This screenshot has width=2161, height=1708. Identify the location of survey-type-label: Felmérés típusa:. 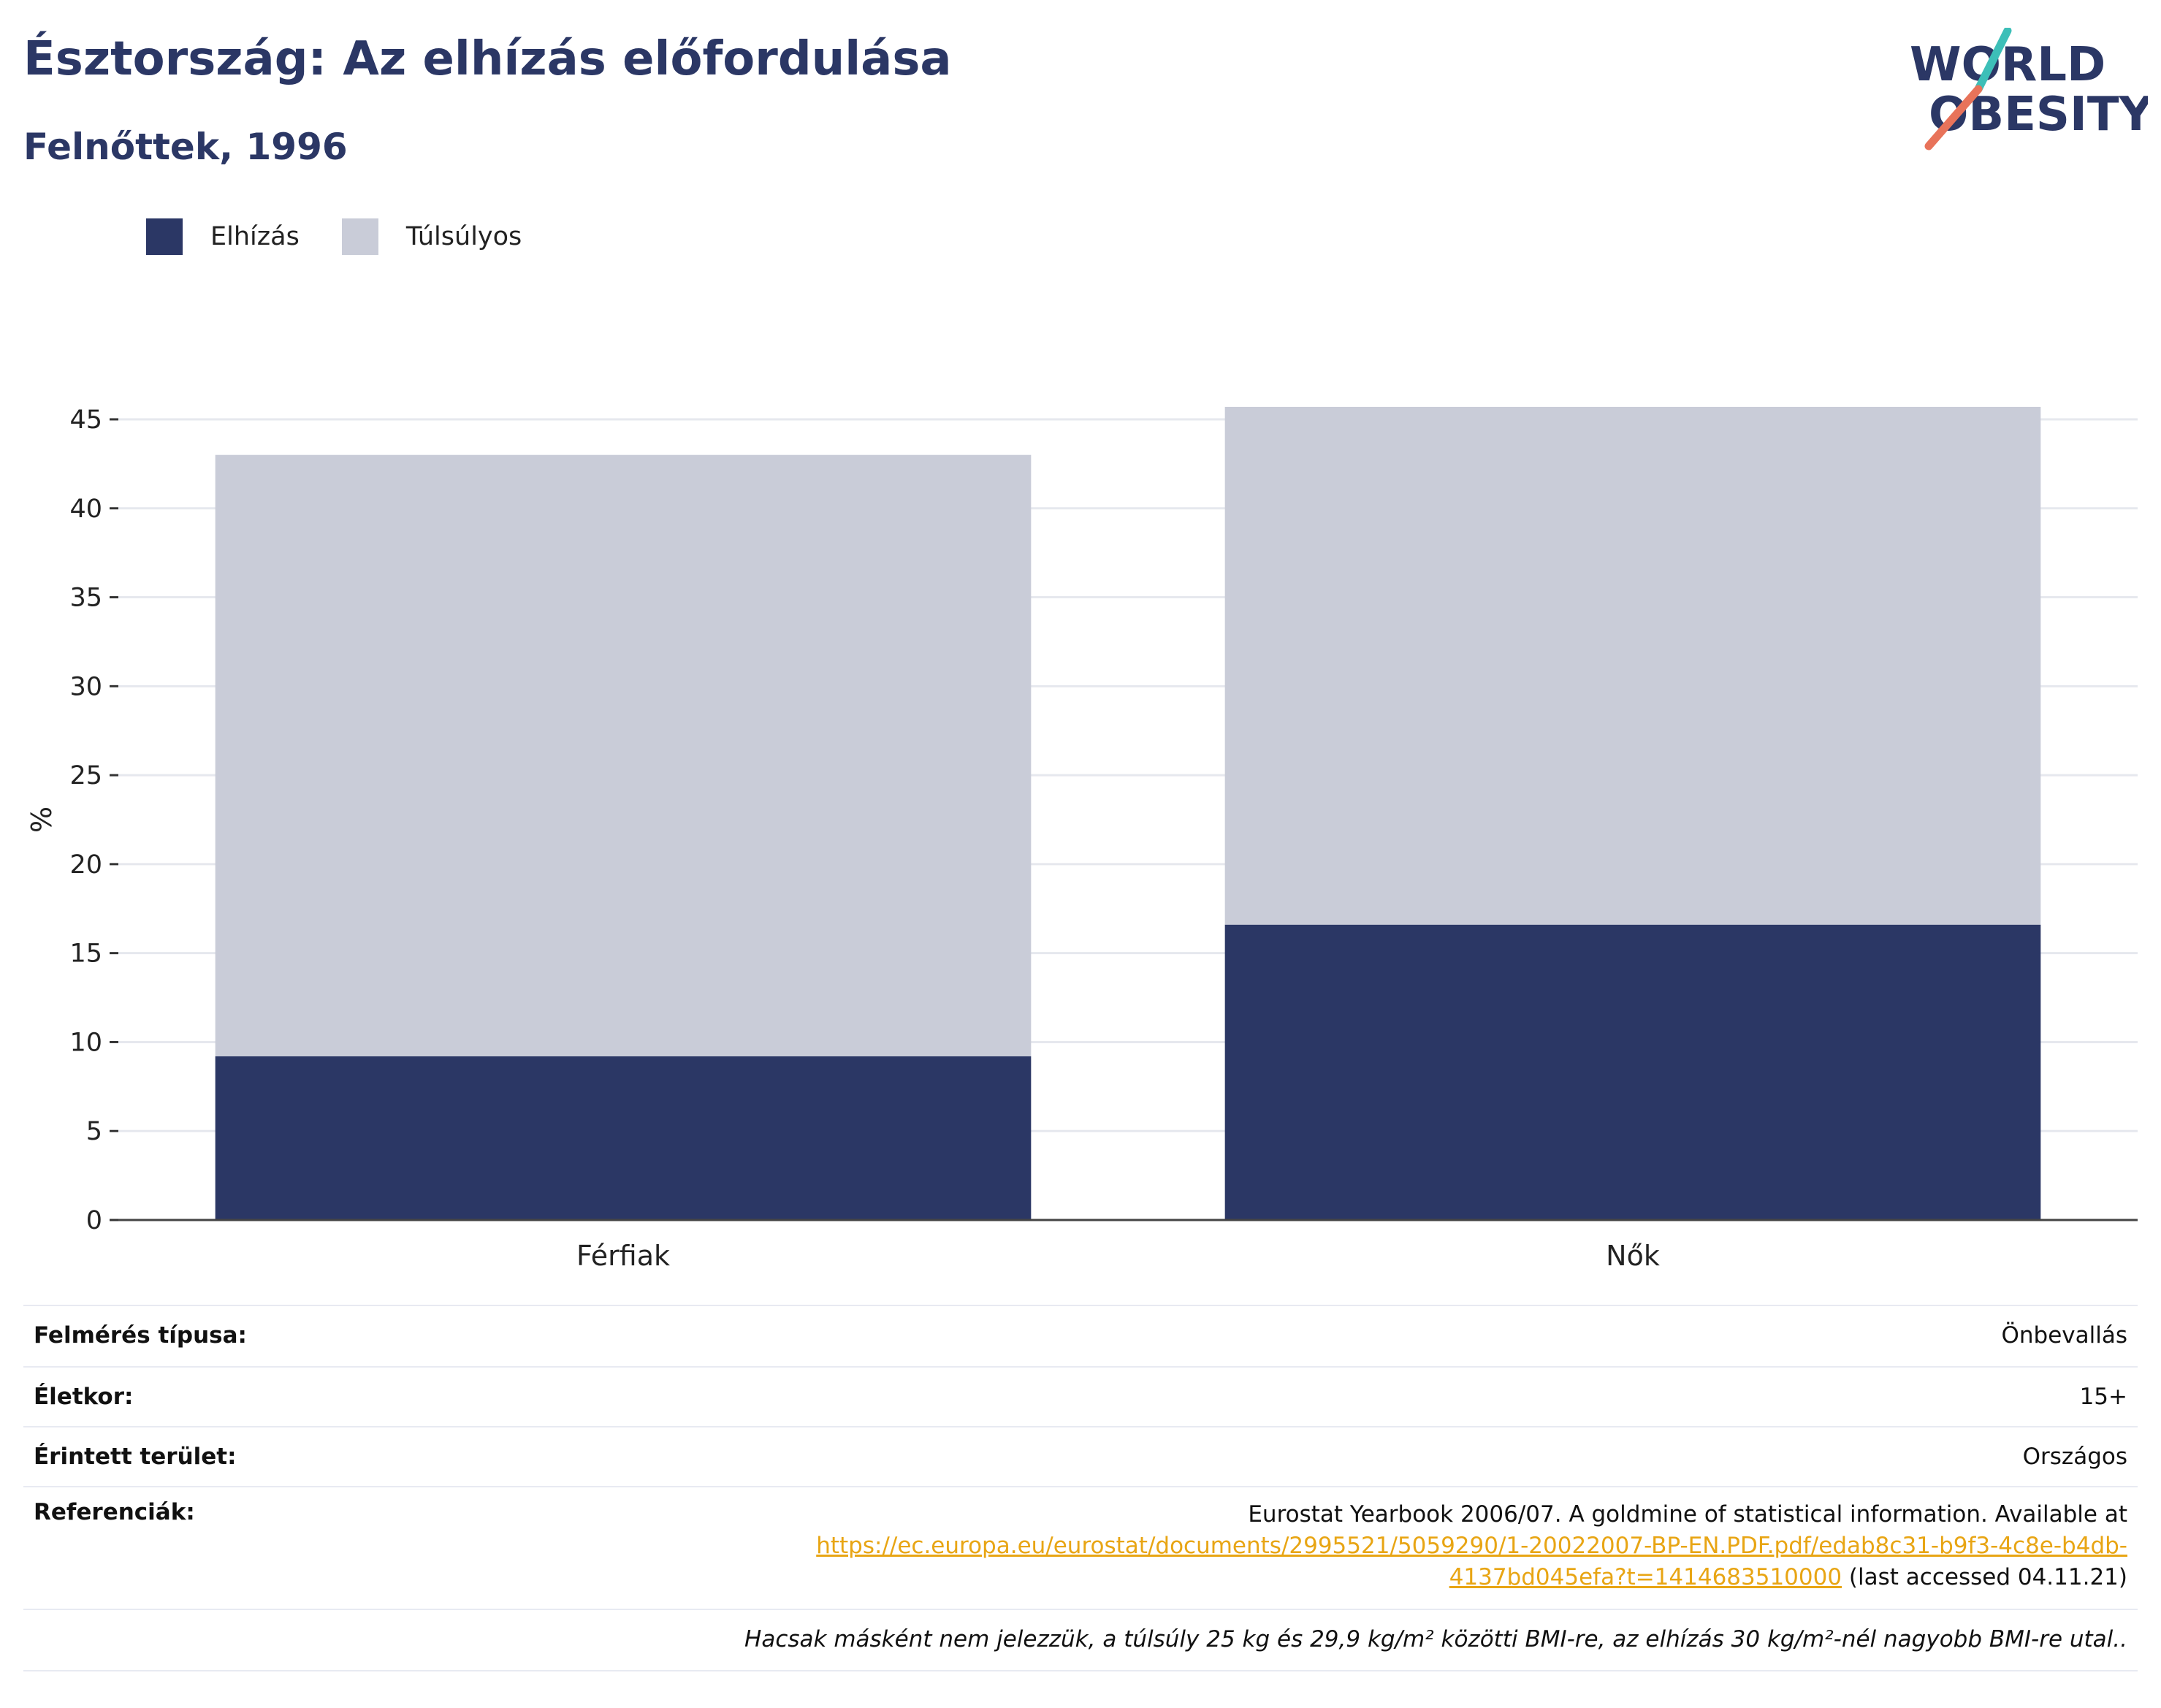
(140, 1335).